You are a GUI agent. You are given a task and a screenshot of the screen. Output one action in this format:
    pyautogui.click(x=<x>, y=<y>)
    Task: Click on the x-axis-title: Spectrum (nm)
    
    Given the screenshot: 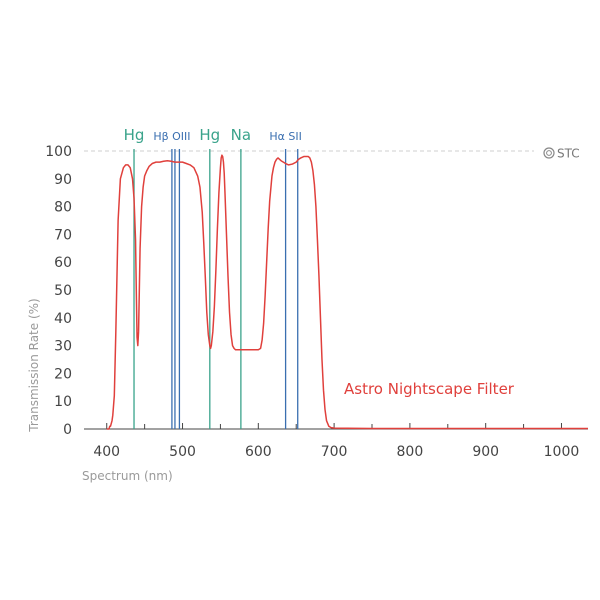 What is the action you would take?
    pyautogui.click(x=127, y=476)
    